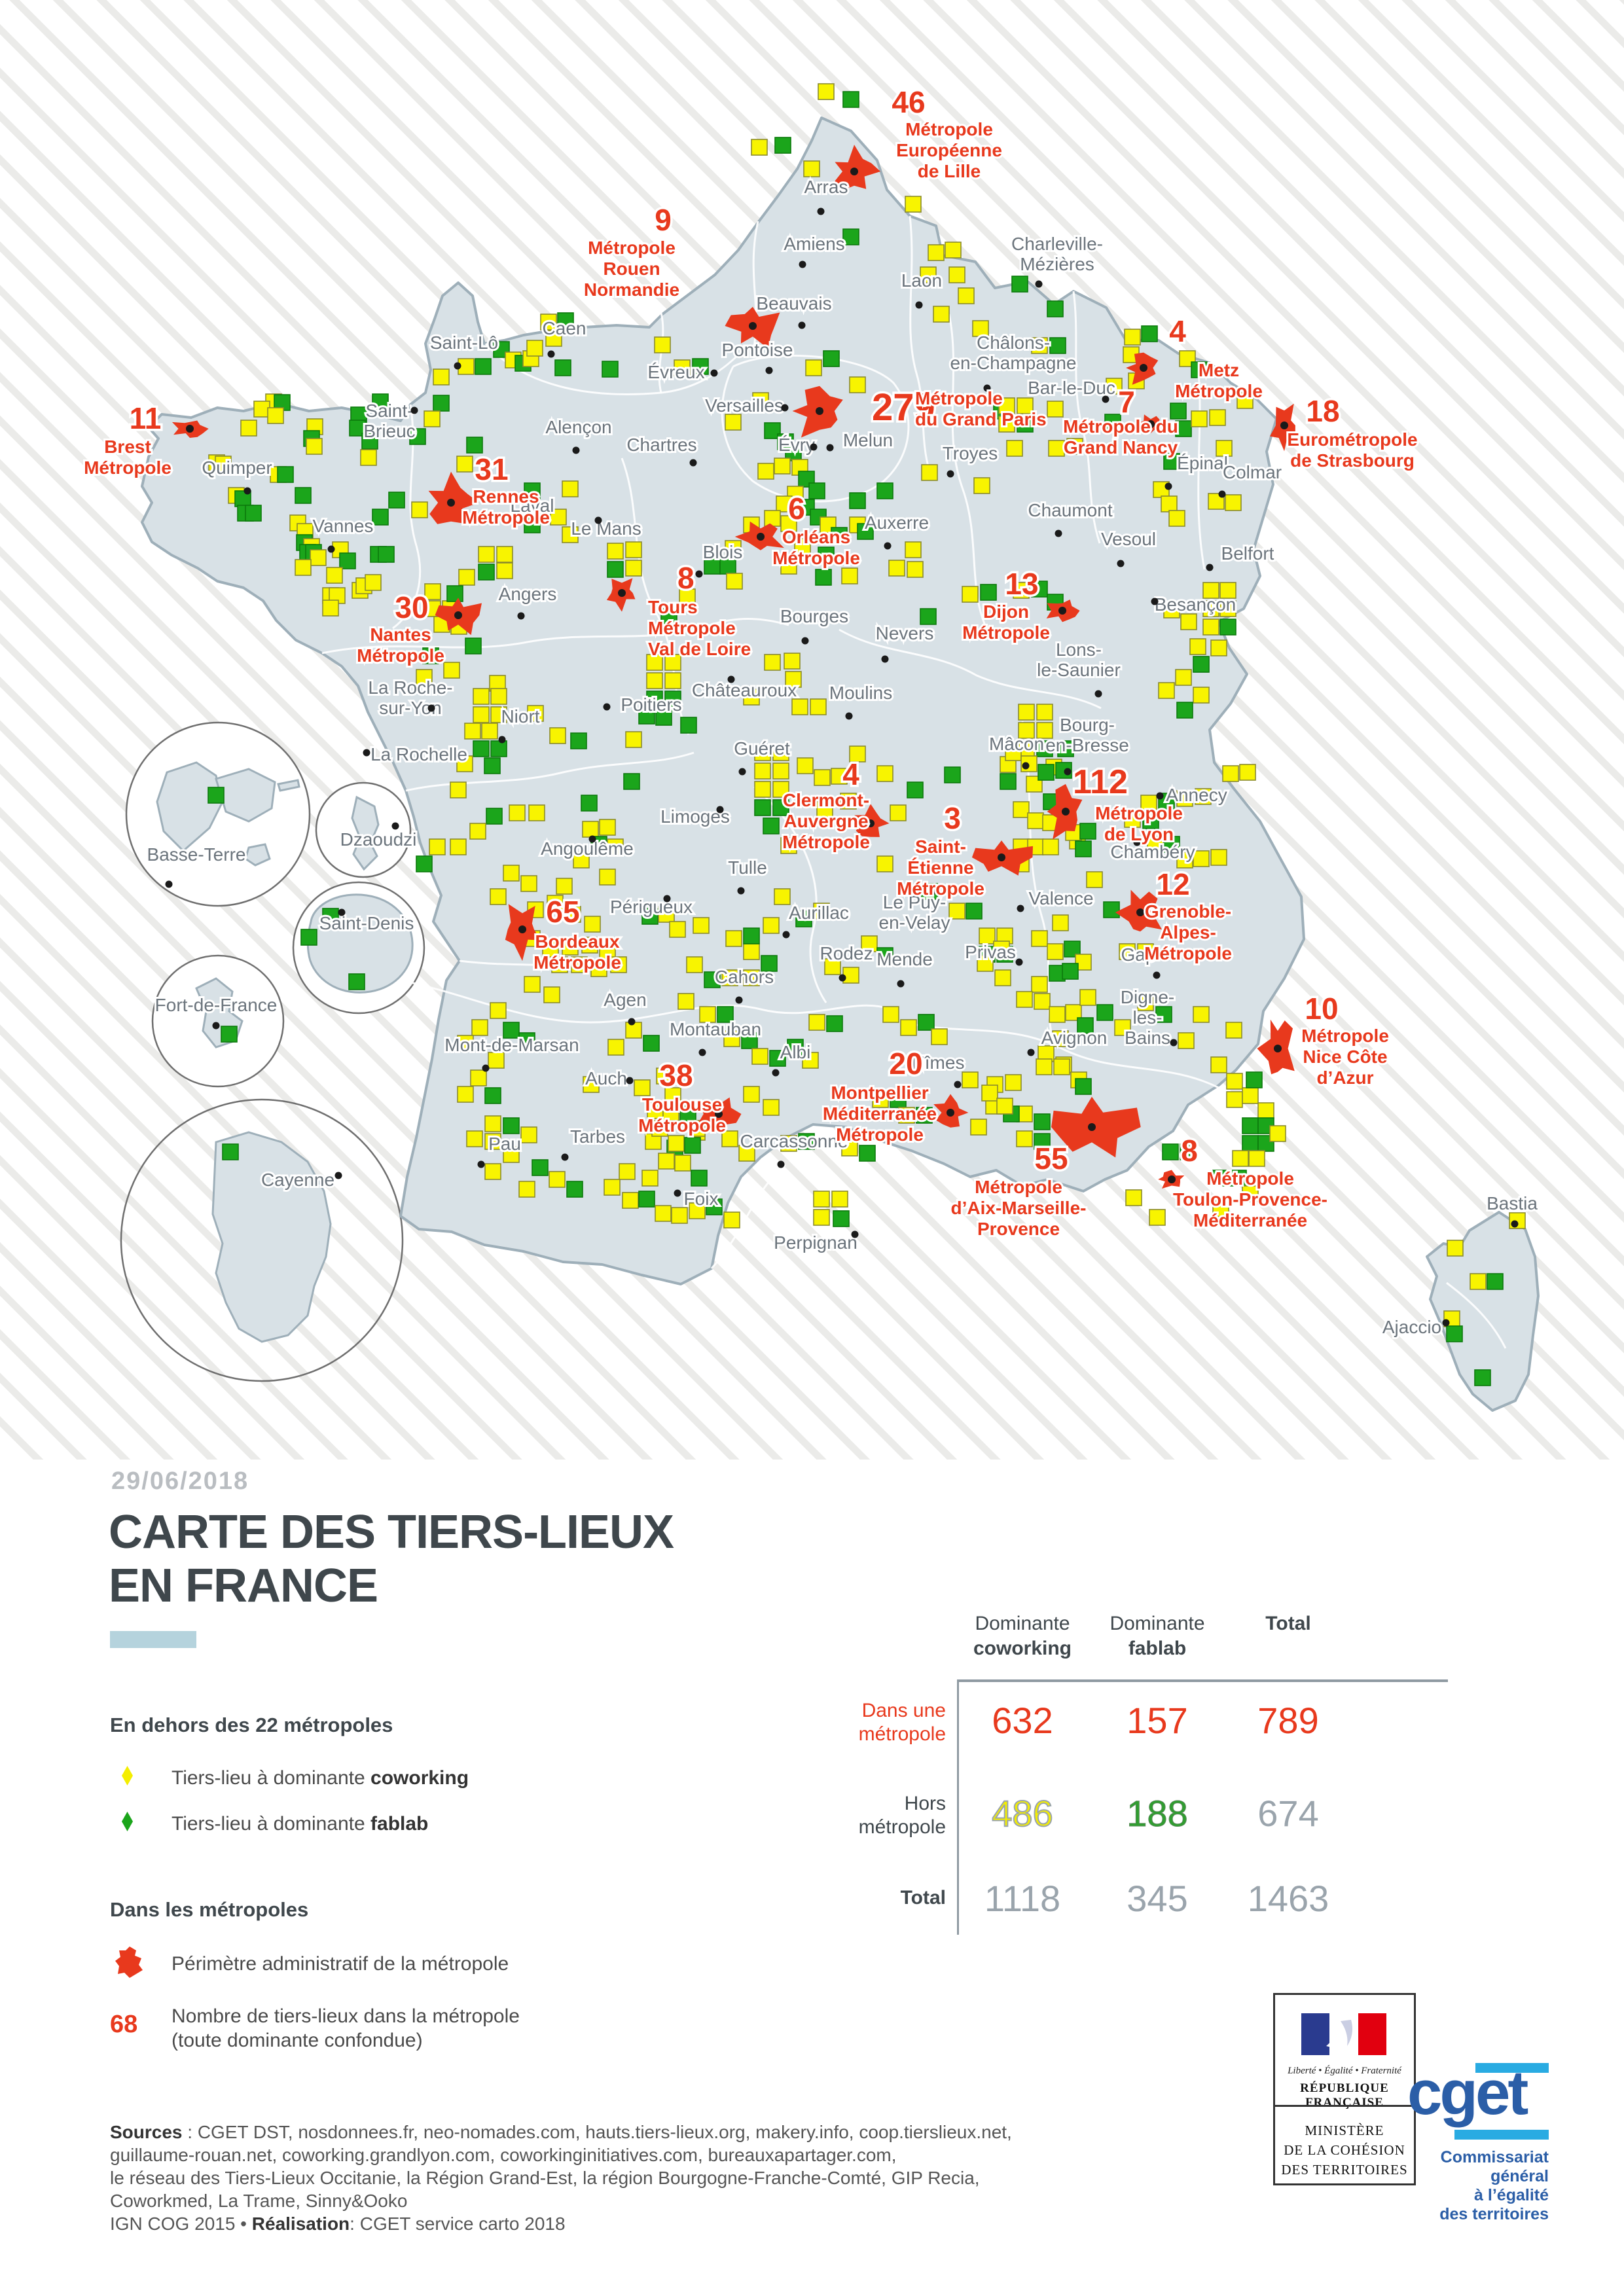 This screenshot has height=2296, width=1624. I want to click on city-label: Privas, so click(990, 952).